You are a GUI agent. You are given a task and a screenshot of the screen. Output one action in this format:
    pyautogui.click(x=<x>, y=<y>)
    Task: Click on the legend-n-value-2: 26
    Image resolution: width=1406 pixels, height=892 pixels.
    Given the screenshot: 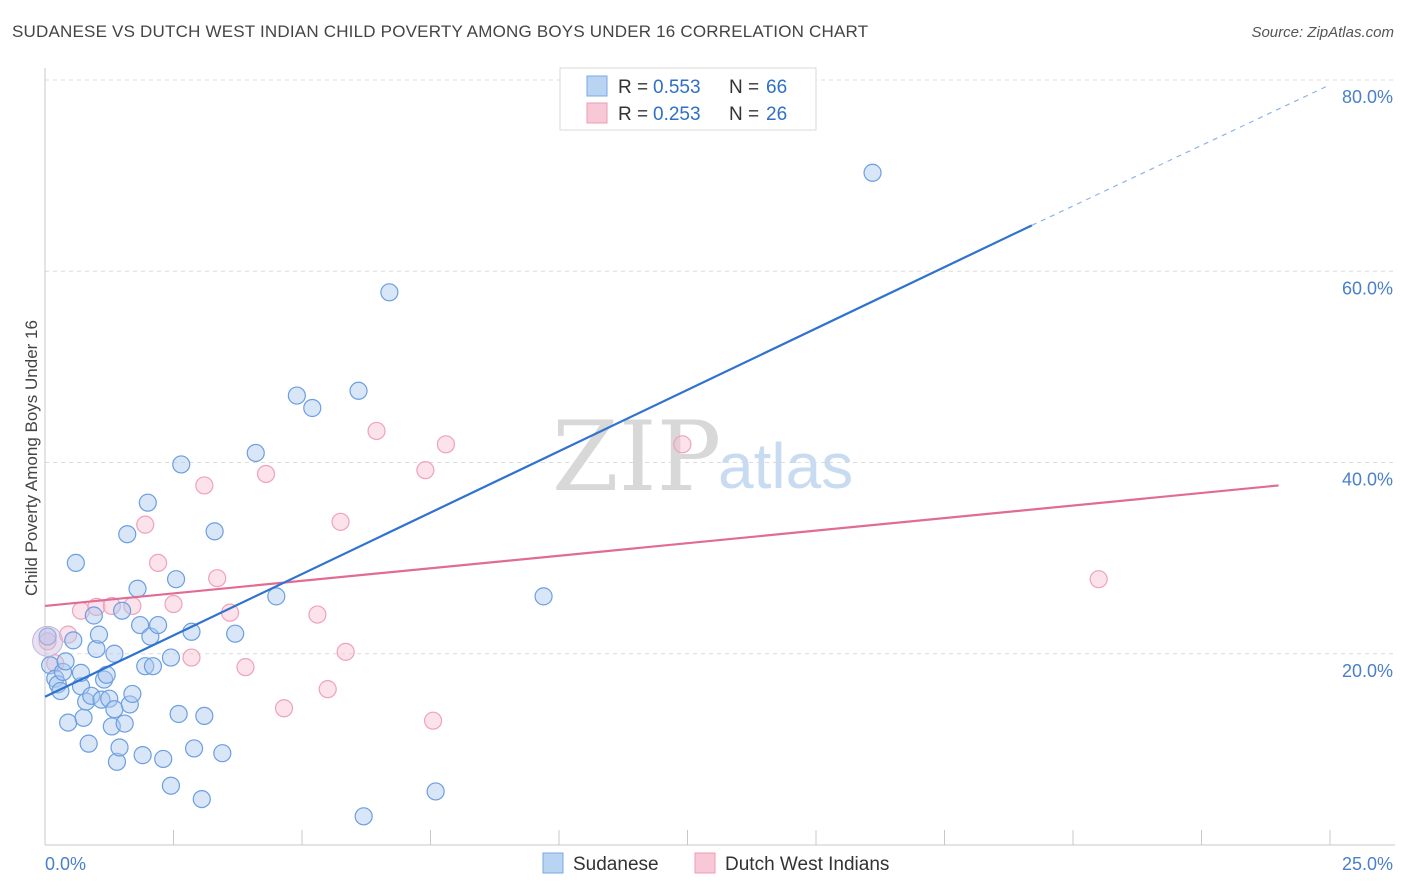 What is the action you would take?
    pyautogui.click(x=776, y=114)
    